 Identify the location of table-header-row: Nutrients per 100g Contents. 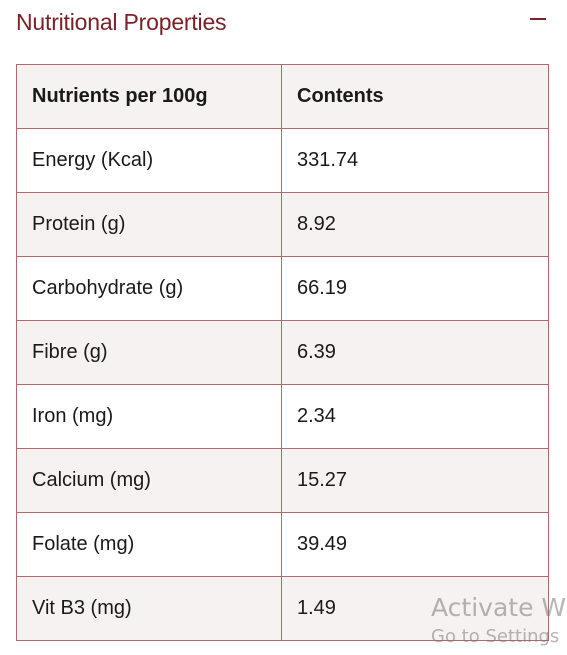
(282, 96).